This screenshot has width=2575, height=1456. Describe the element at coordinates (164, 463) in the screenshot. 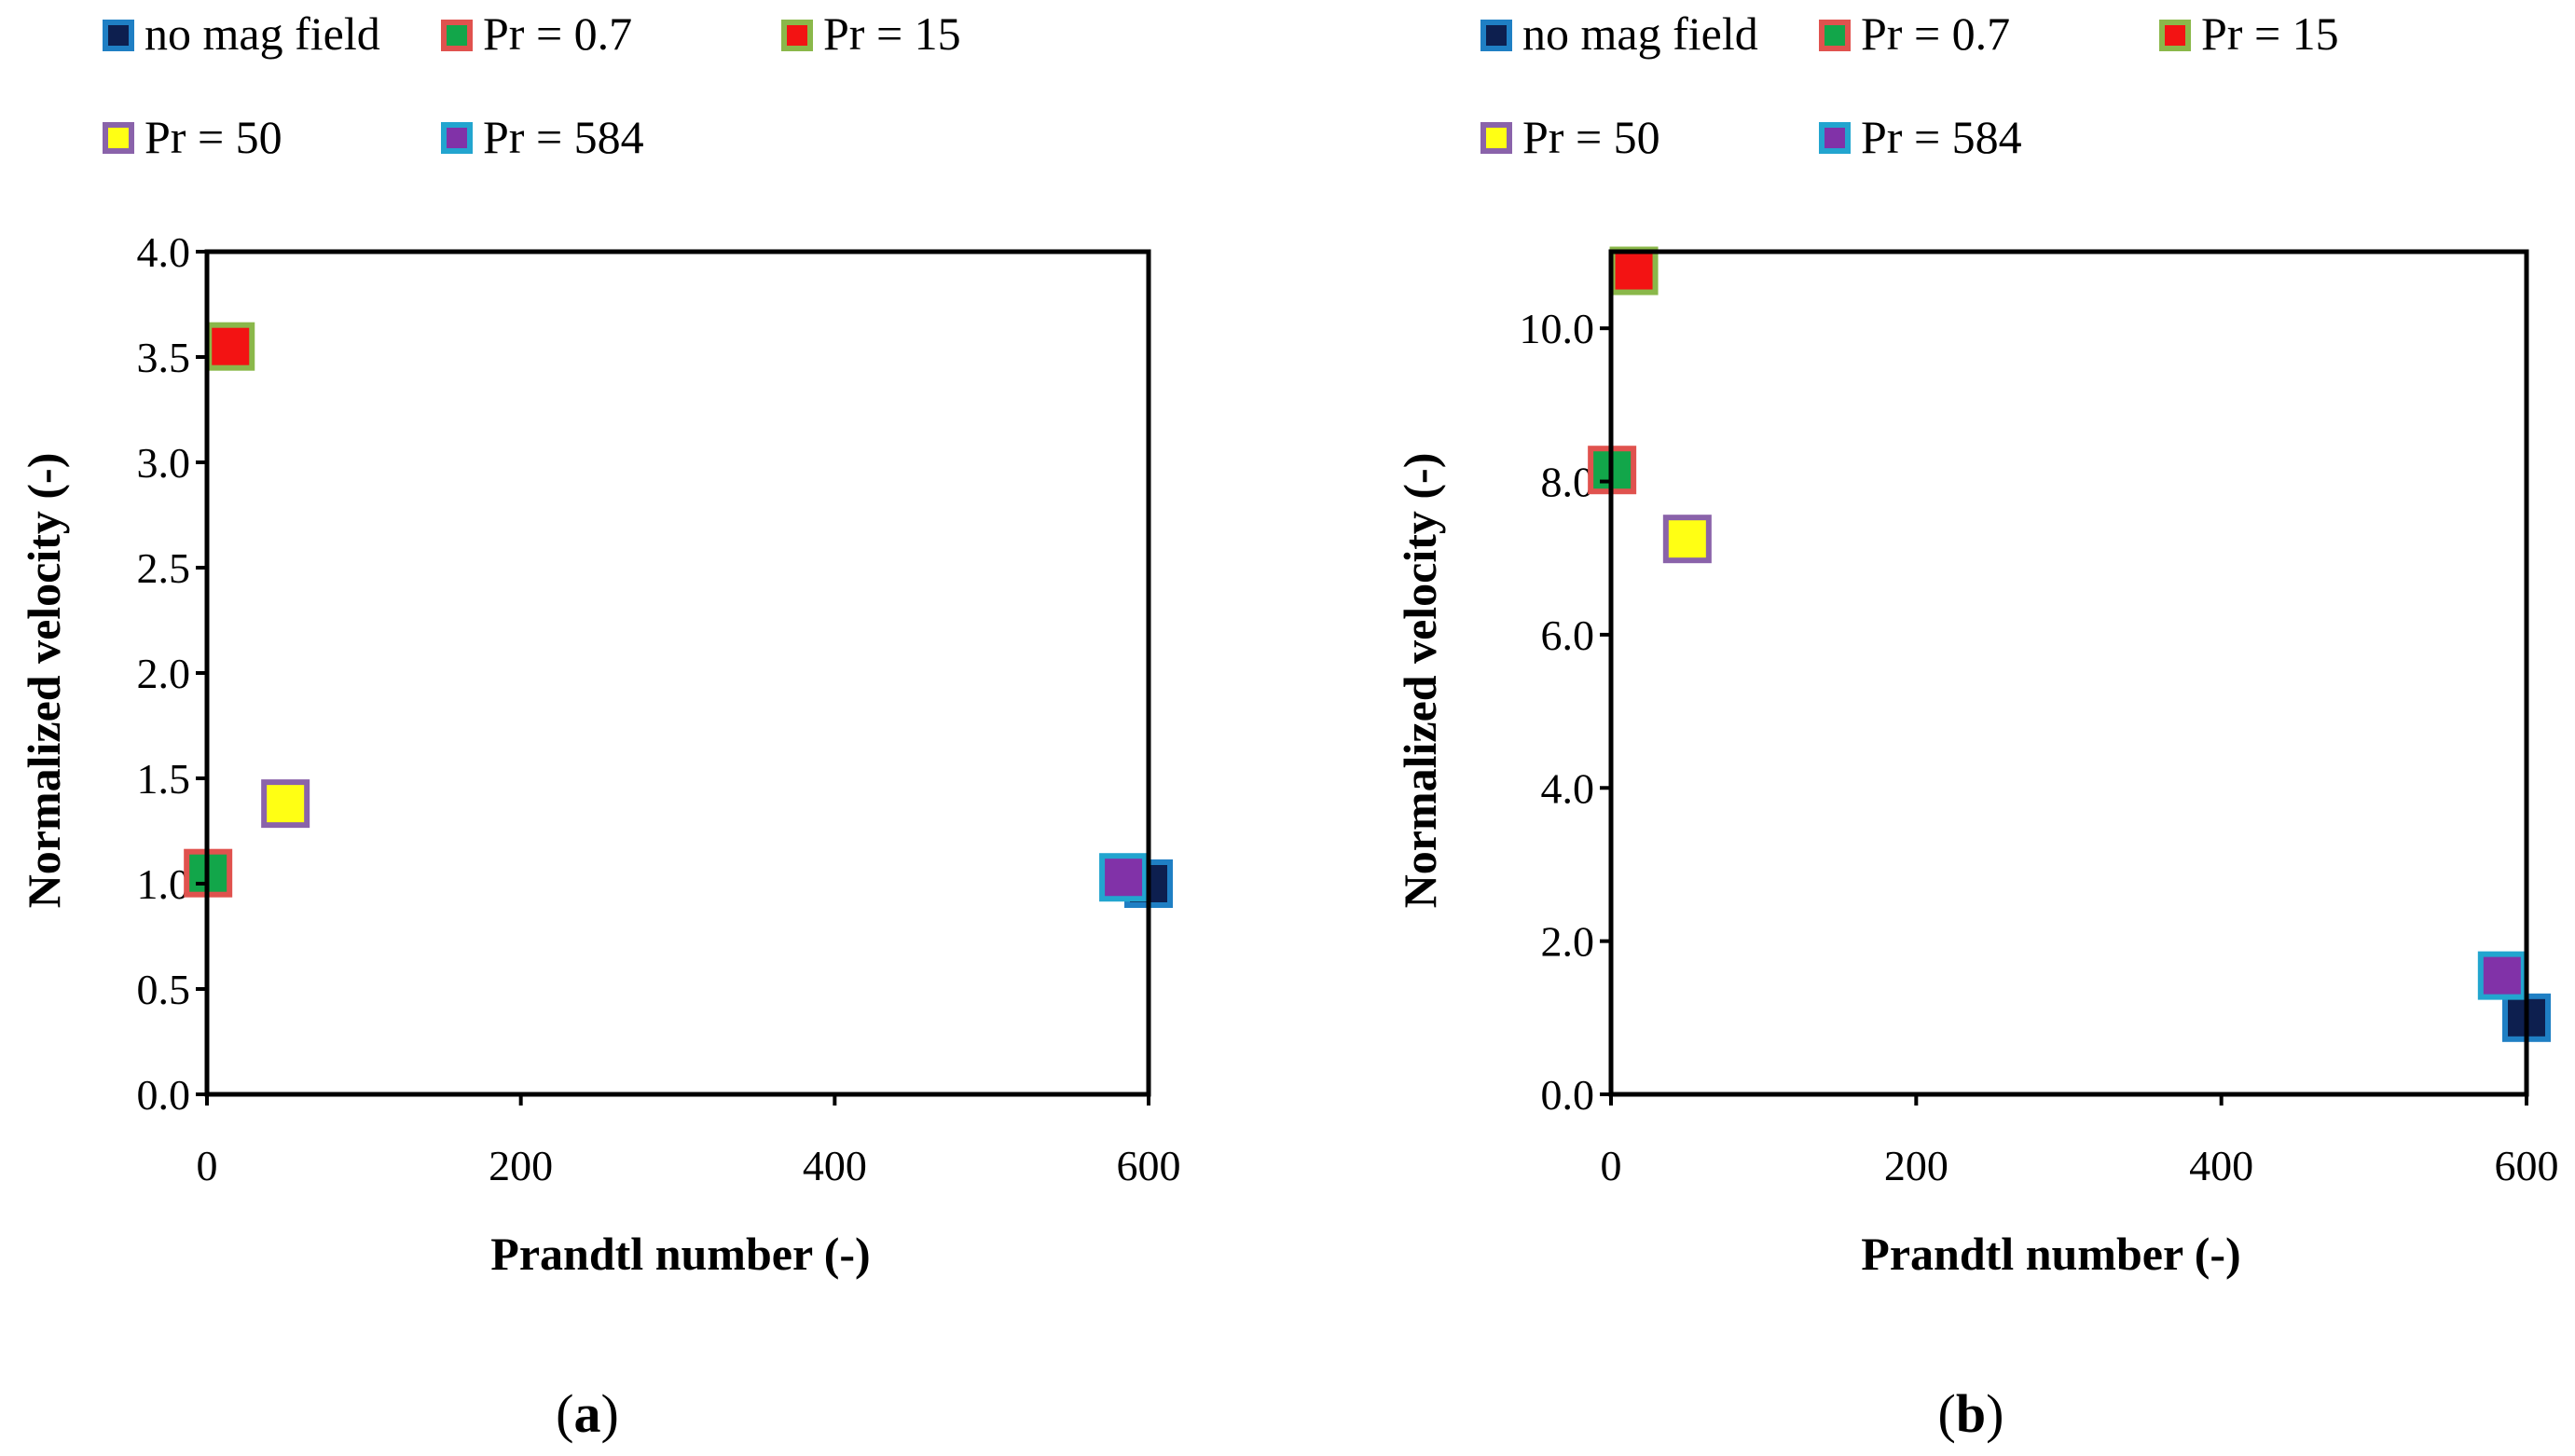

I see `y-tick-label: 3.0` at that location.